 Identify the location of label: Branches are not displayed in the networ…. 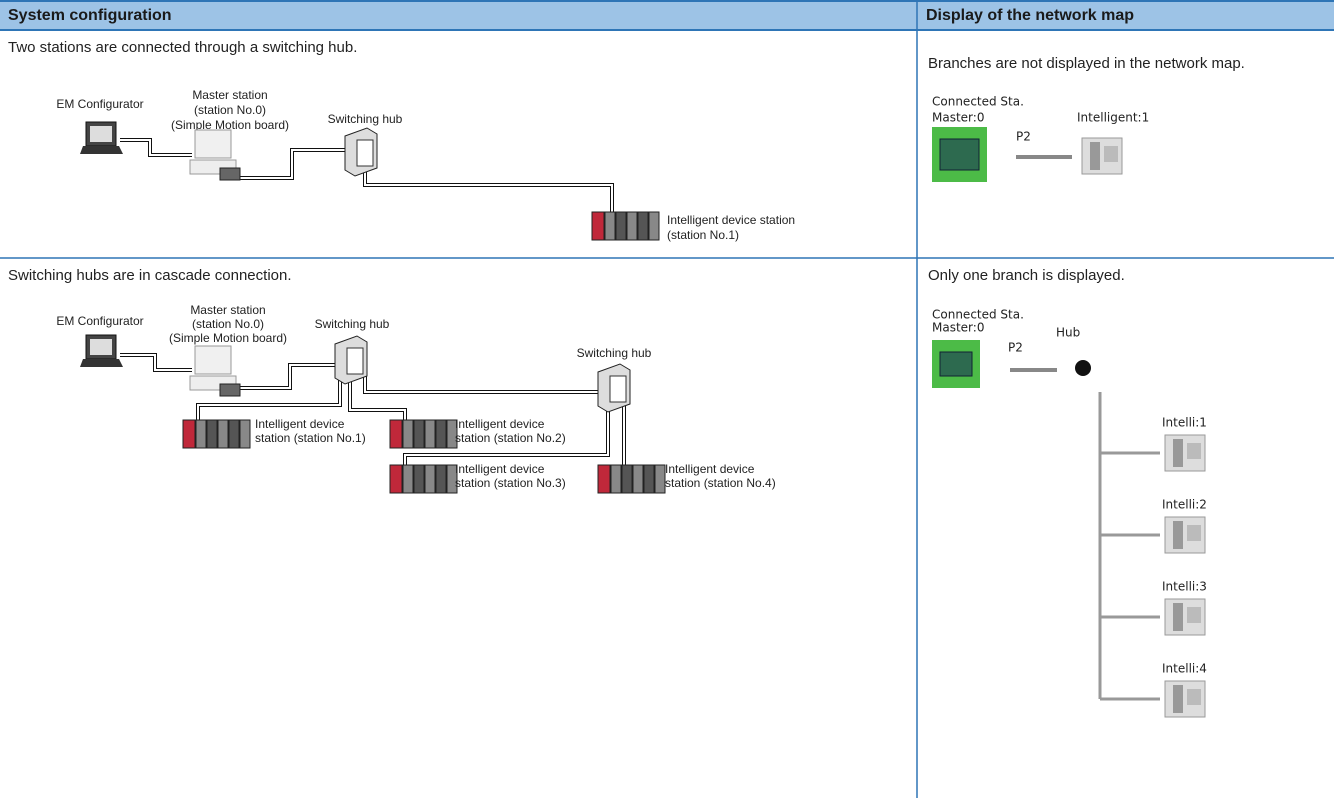
(1086, 63).